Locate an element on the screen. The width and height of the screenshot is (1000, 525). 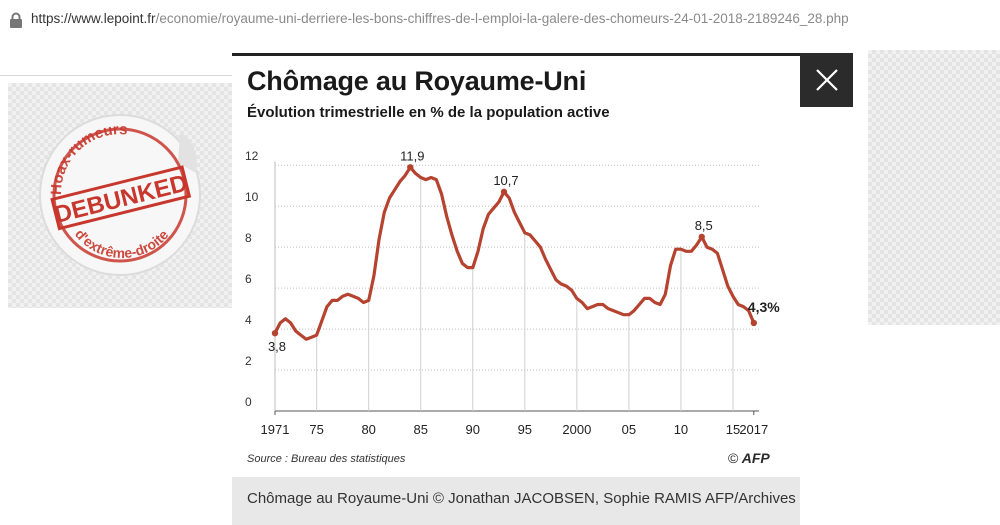
x-tick-label: 2000 is located at coordinates (576, 429).